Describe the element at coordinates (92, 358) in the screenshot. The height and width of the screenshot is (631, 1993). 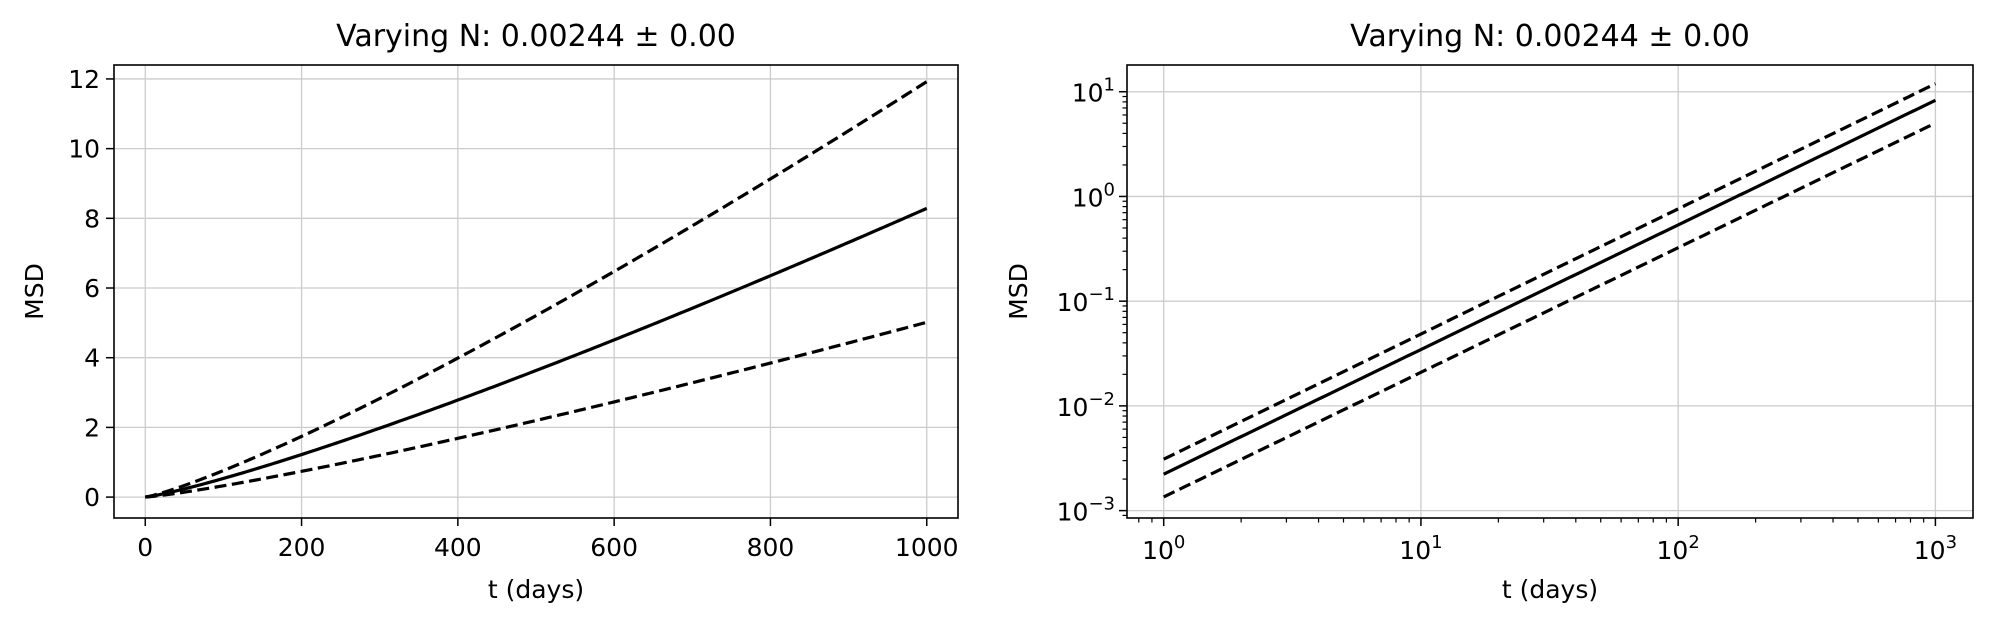
I see `y-tick-label: 4` at that location.